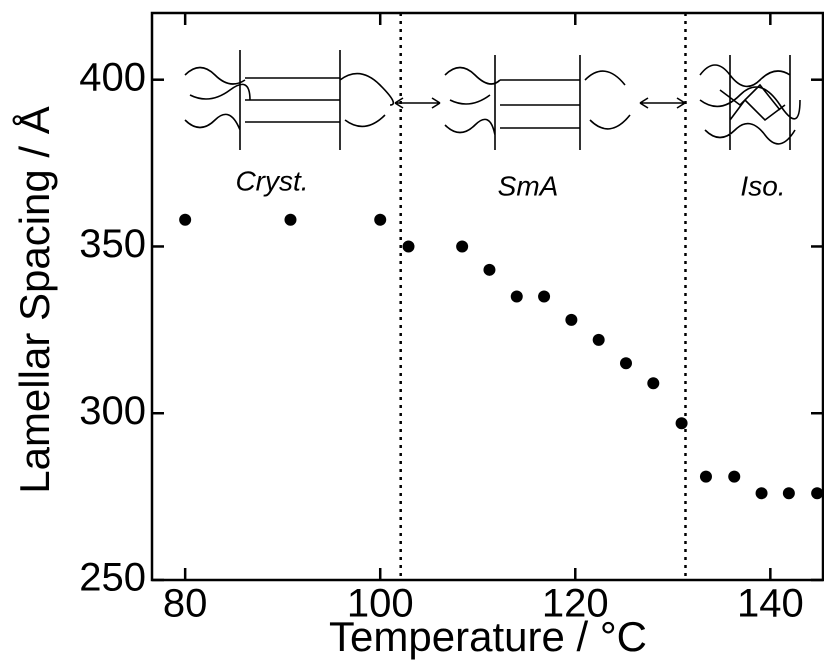  Describe the element at coordinates (112, 77) in the screenshot. I see `y-tick-label: 400` at that location.